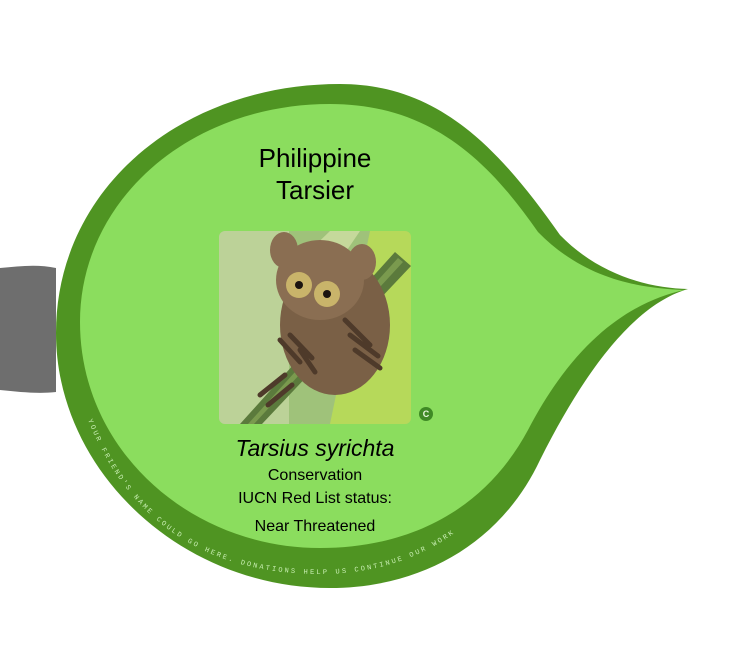 The height and width of the screenshot is (654, 732). What do you see at coordinates (314, 190) in the screenshot?
I see `common-name-line-2: Tarsier` at bounding box center [314, 190].